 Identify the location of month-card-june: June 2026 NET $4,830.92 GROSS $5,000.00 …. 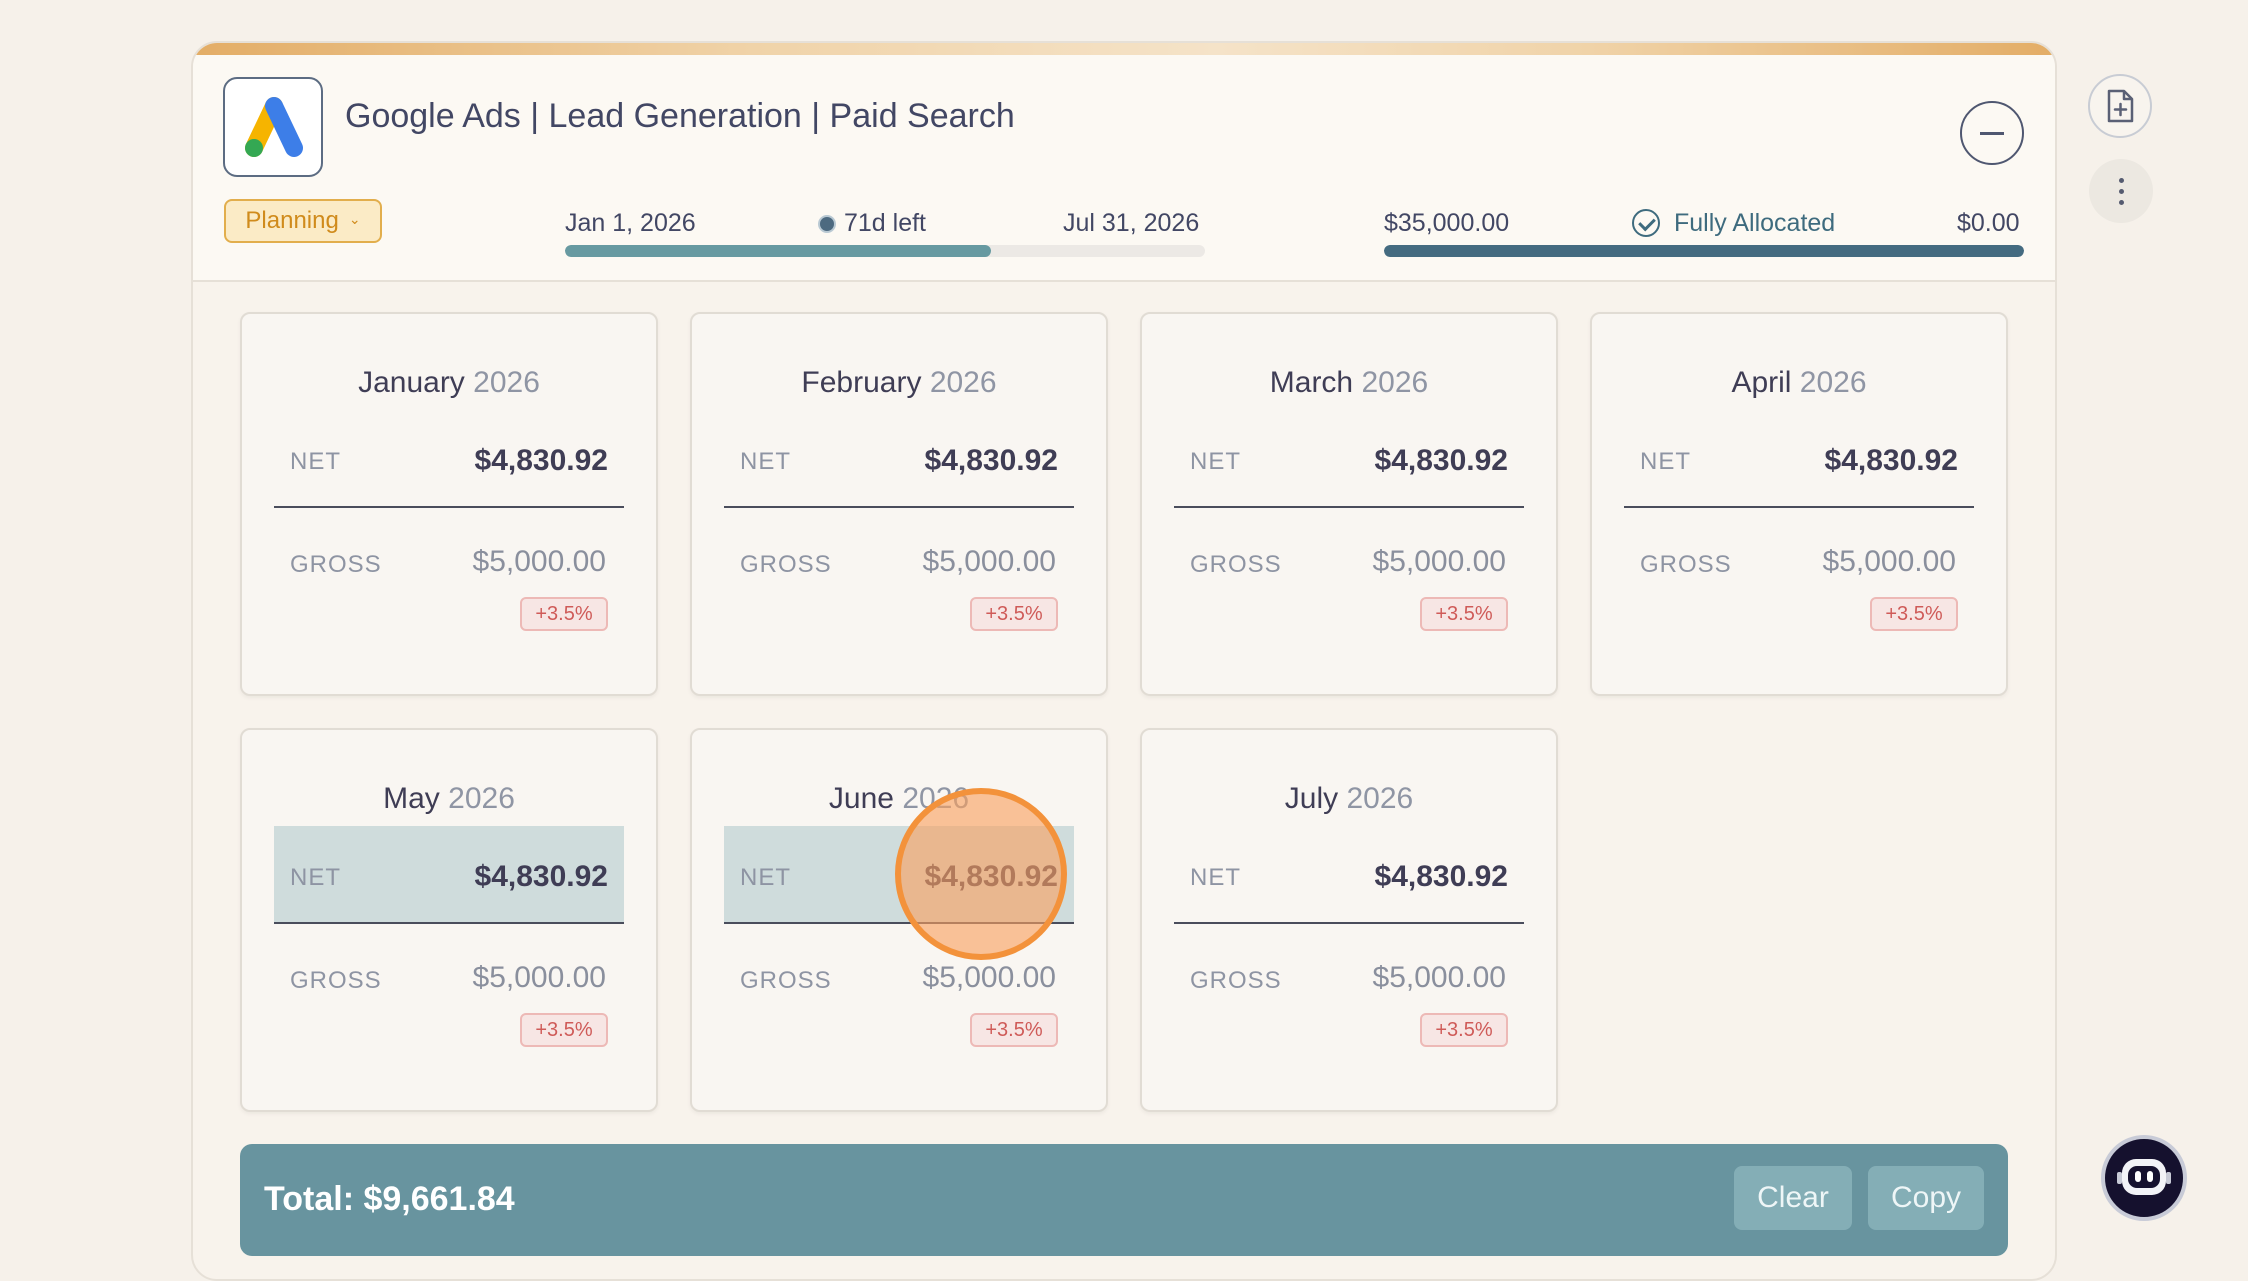
(899, 920).